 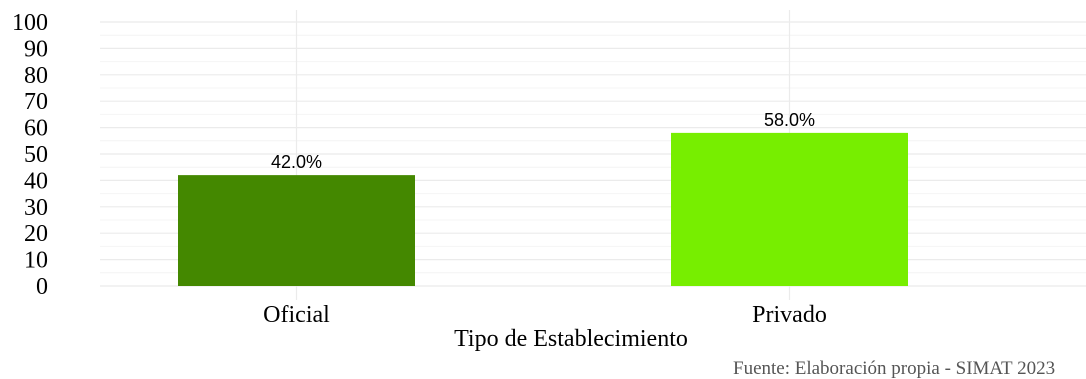 What do you see at coordinates (543, 141) in the screenshot?
I see `data-labels: 42.0% 58.0%` at bounding box center [543, 141].